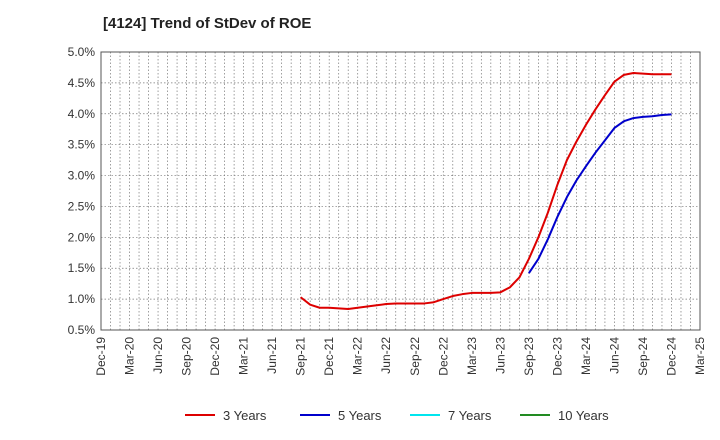 This screenshot has width=720, height=440. What do you see at coordinates (207, 23) in the screenshot?
I see `chart-title: [4124] Trend of StDev of ROE` at bounding box center [207, 23].